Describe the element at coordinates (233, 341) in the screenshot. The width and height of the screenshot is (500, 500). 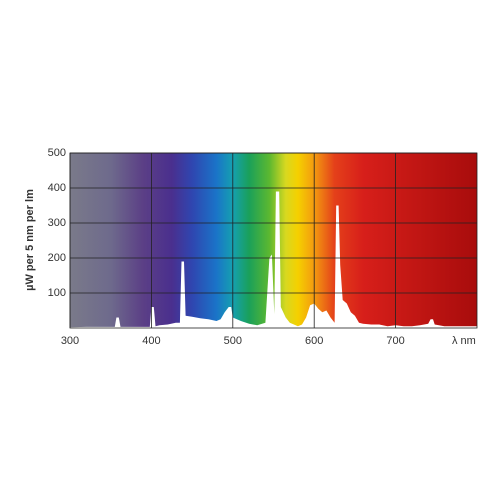
I see `x-tick-label: 500` at that location.